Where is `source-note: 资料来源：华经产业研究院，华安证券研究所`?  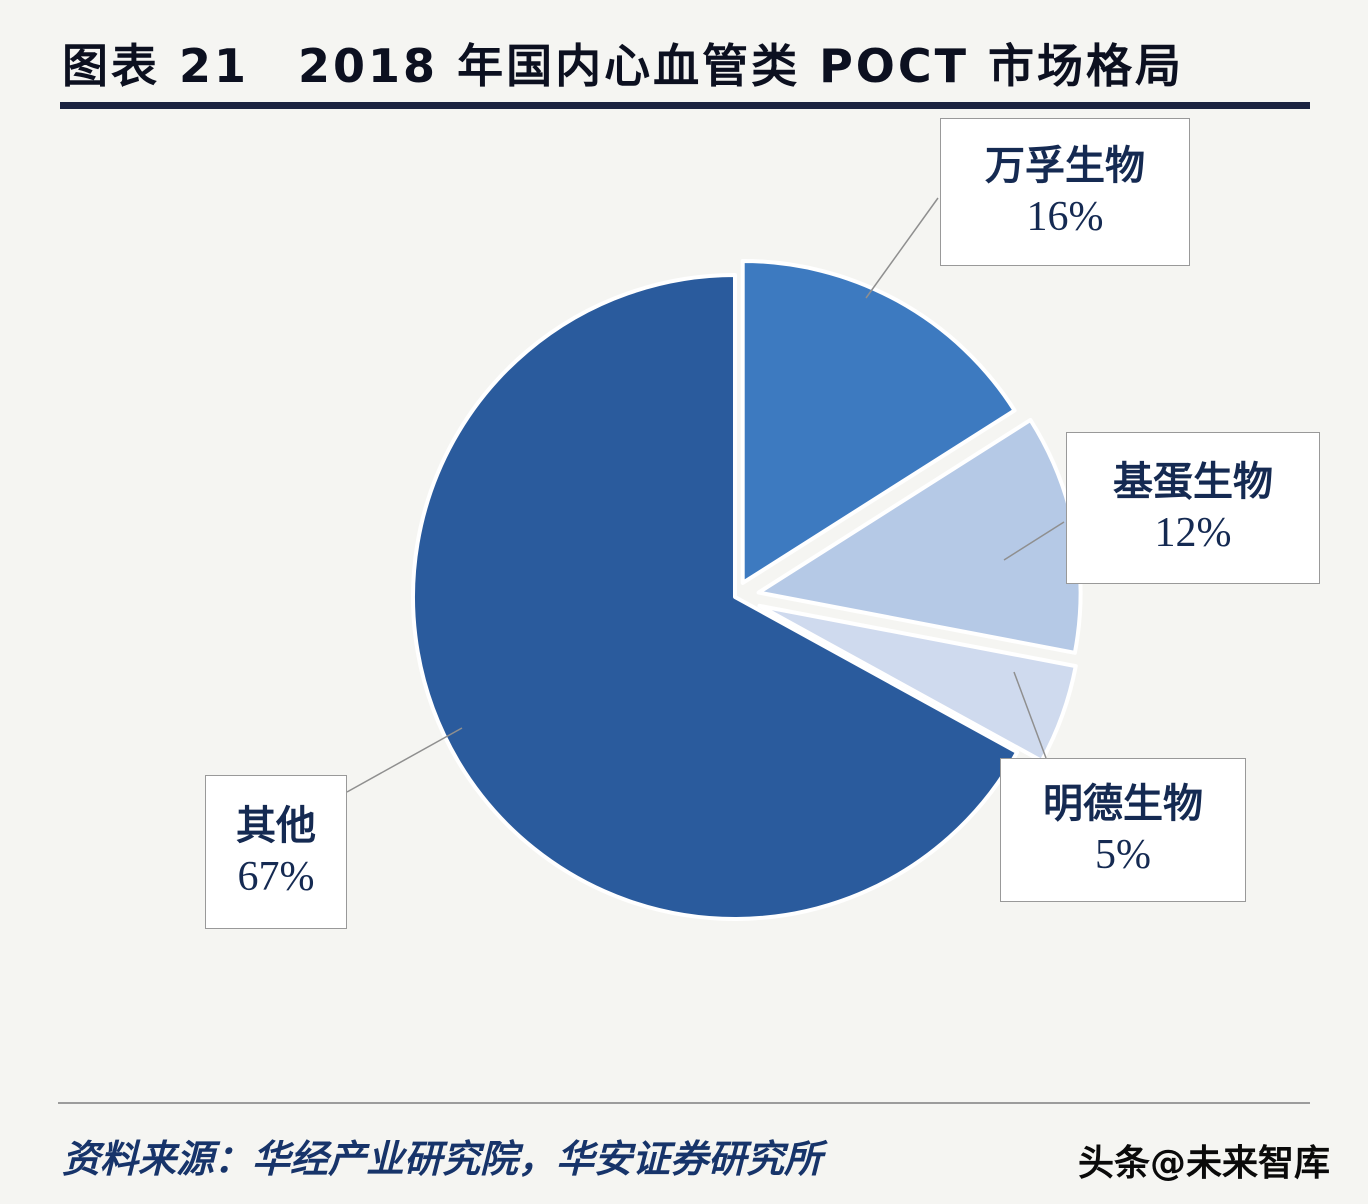 source-note: 资料来源：华经产业研究院，华安证券研究所 is located at coordinates (442, 1158).